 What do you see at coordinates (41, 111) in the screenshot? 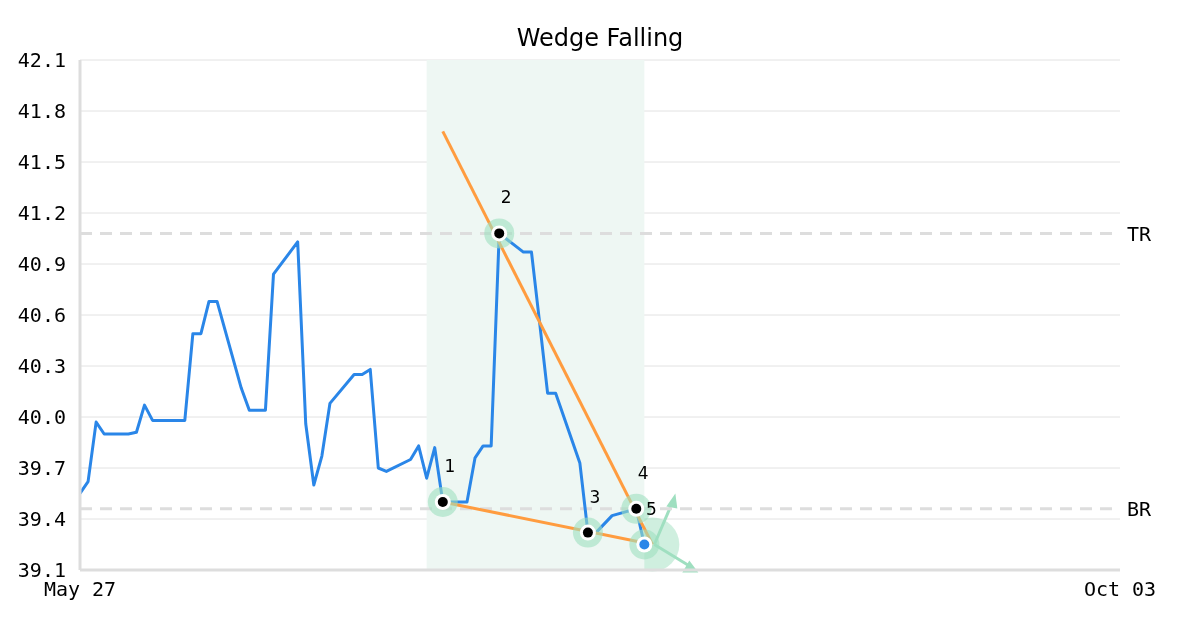
I see `y-tick-label: 41.8` at bounding box center [41, 111].